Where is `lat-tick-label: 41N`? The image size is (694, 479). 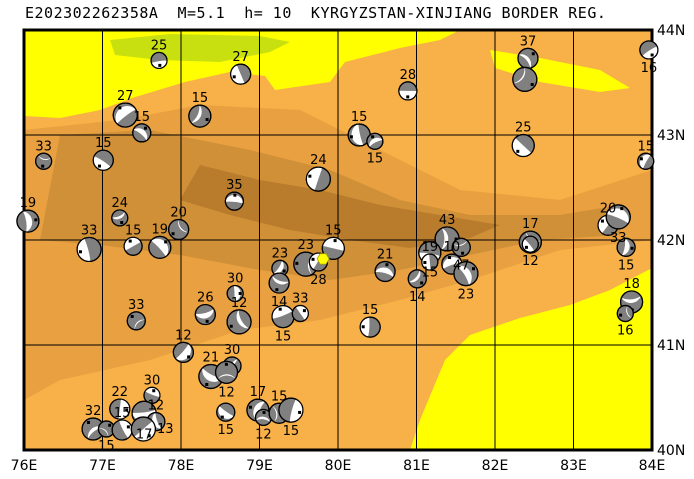
lat-tick-label: 41N is located at coordinates (671, 346).